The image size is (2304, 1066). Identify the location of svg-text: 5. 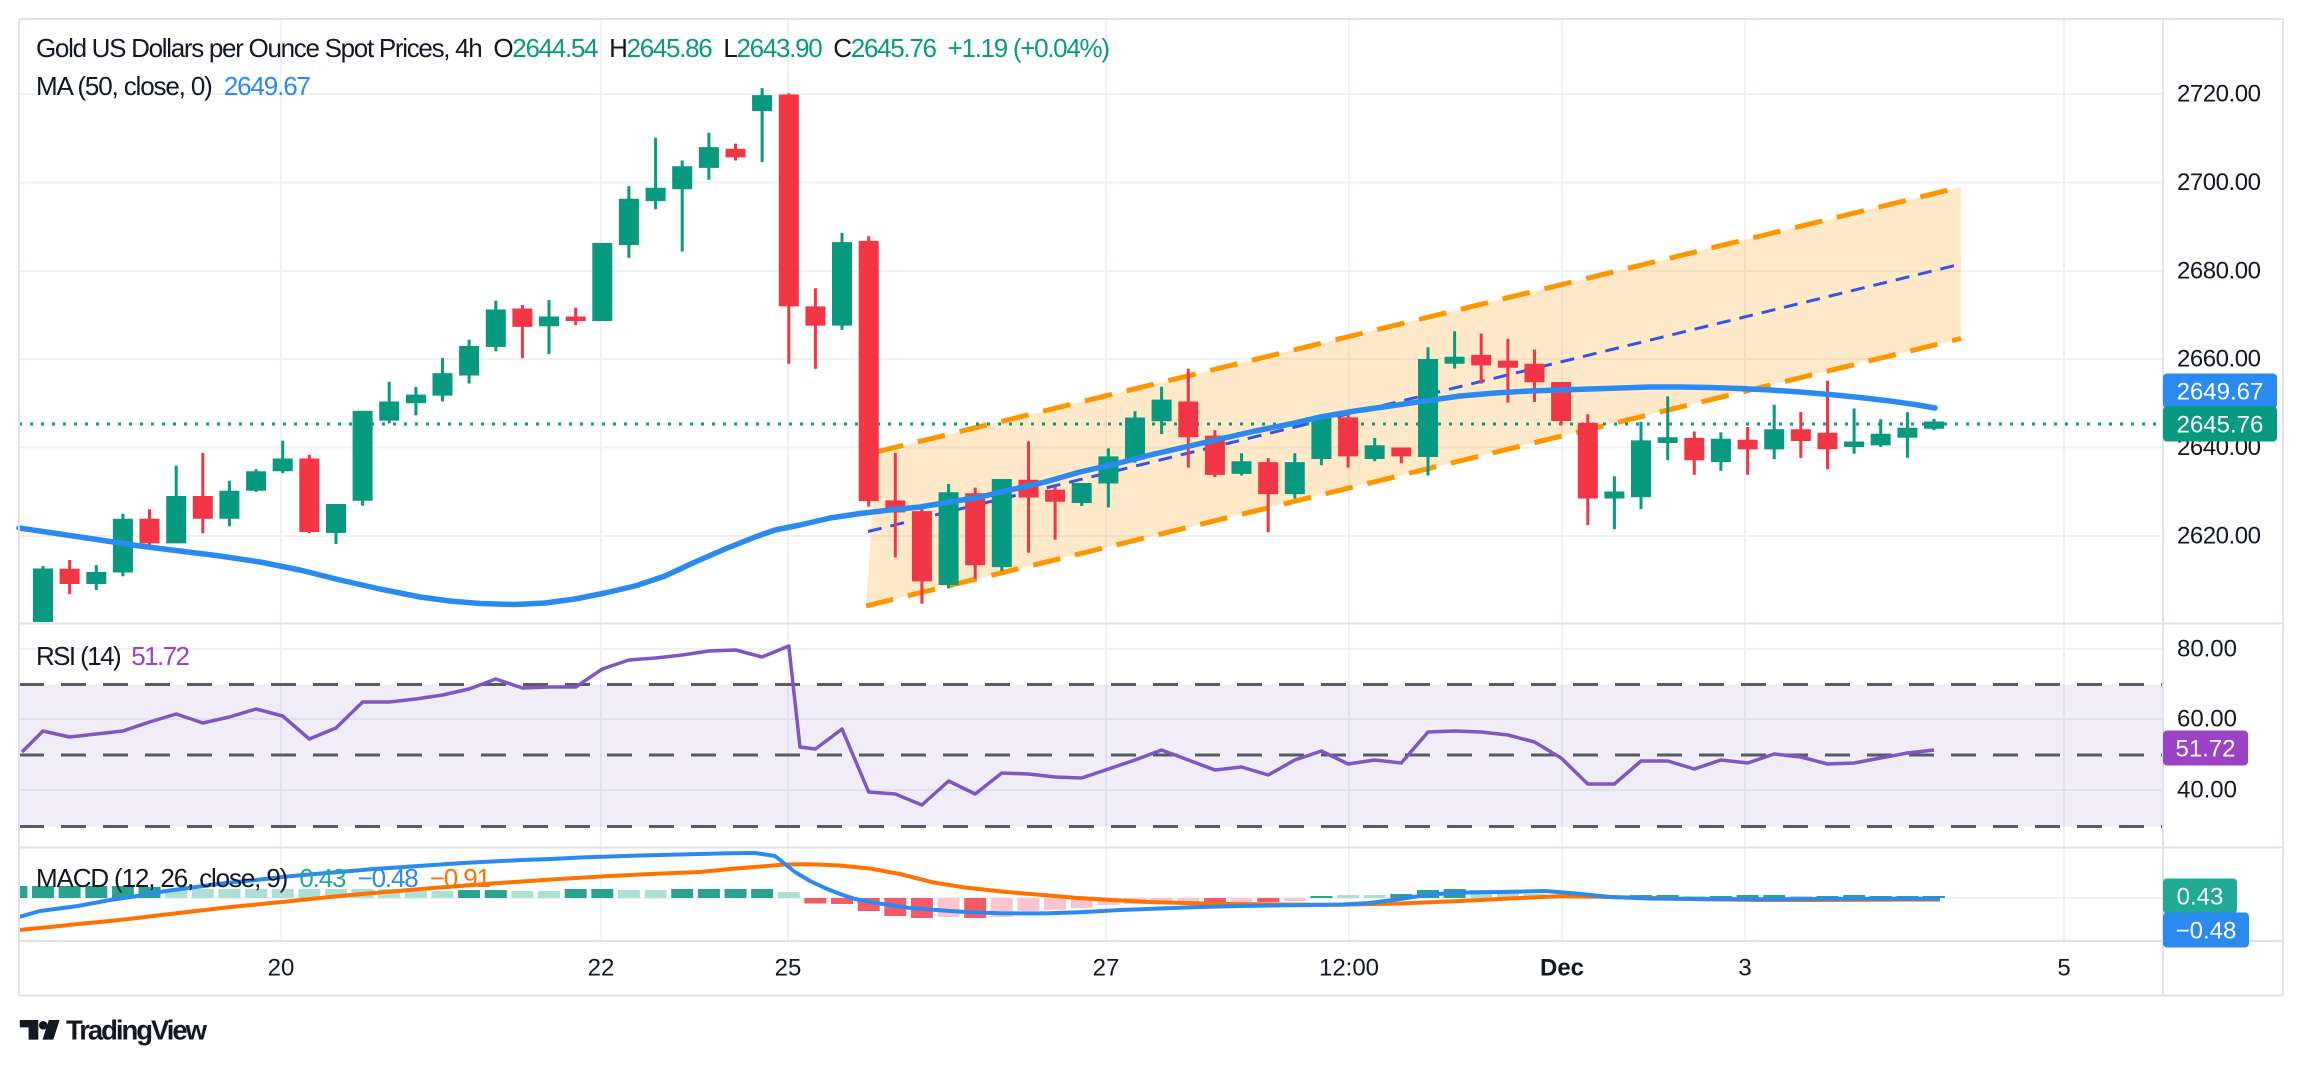
(2063, 968).